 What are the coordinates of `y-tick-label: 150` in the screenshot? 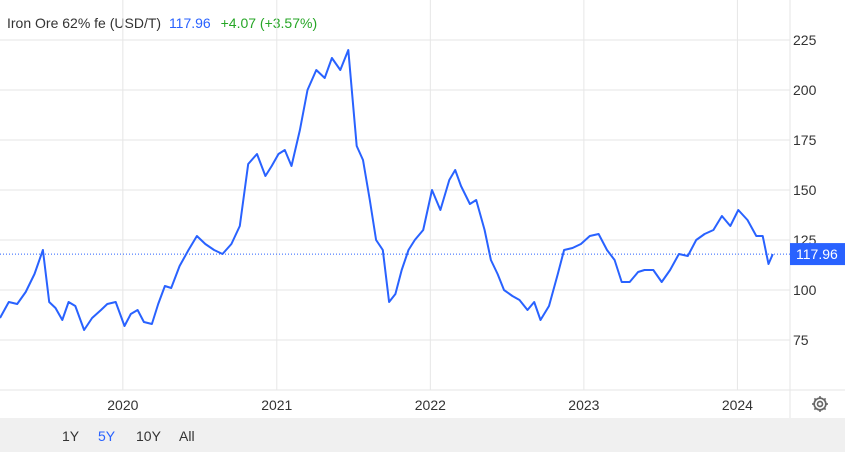 It's located at (805, 190).